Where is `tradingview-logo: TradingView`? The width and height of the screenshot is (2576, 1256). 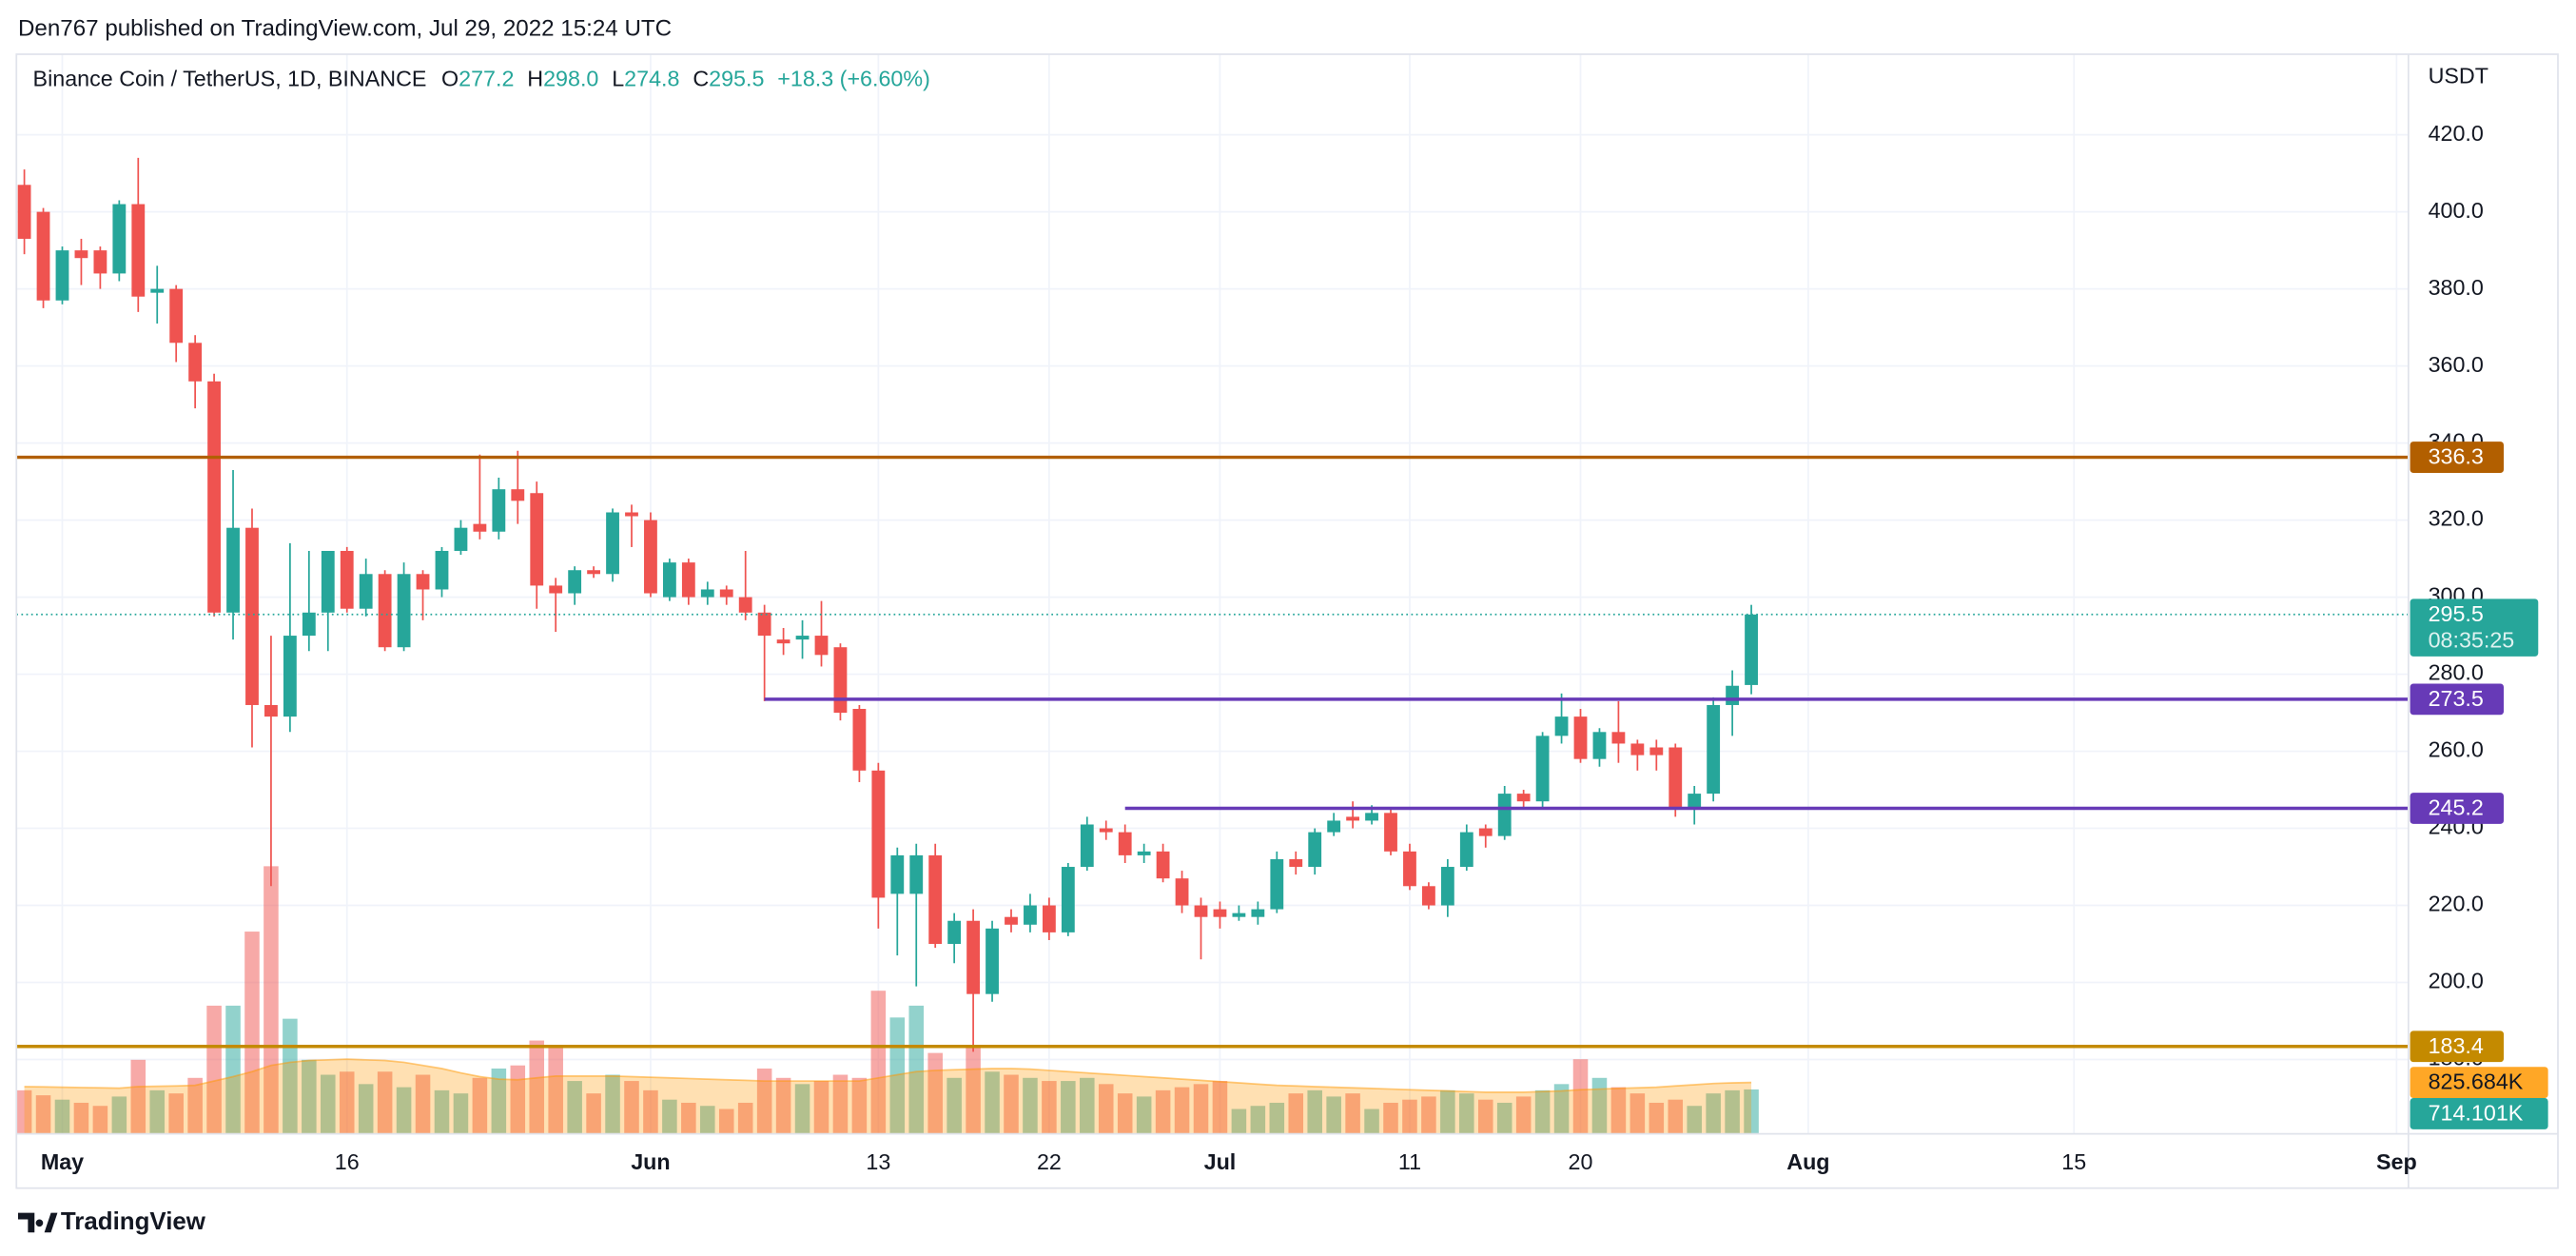
tradingview-logo: TradingView is located at coordinates (112, 1221).